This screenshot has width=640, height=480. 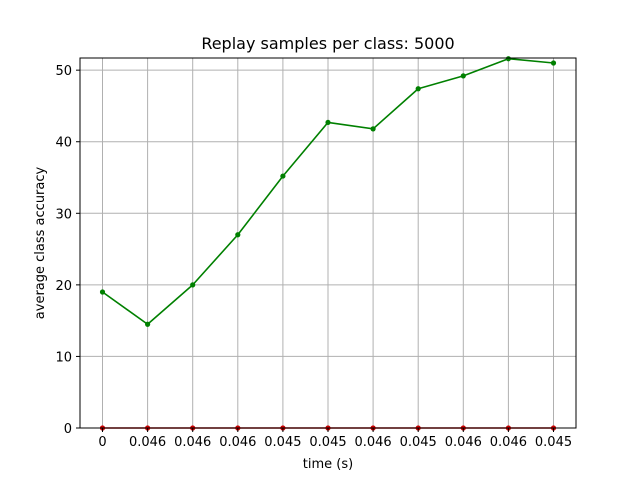 What do you see at coordinates (63, 286) in the screenshot?
I see `y-tick-label: 20` at bounding box center [63, 286].